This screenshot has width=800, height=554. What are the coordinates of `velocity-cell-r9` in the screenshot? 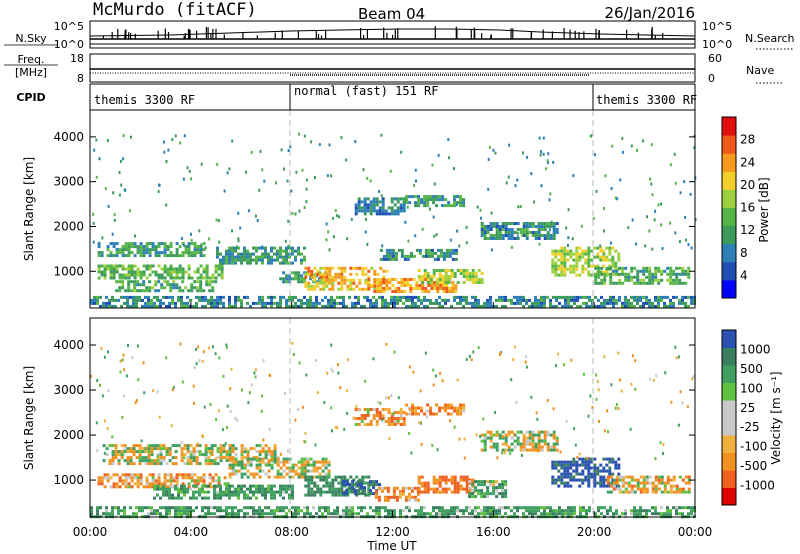 It's located at (416, 414).